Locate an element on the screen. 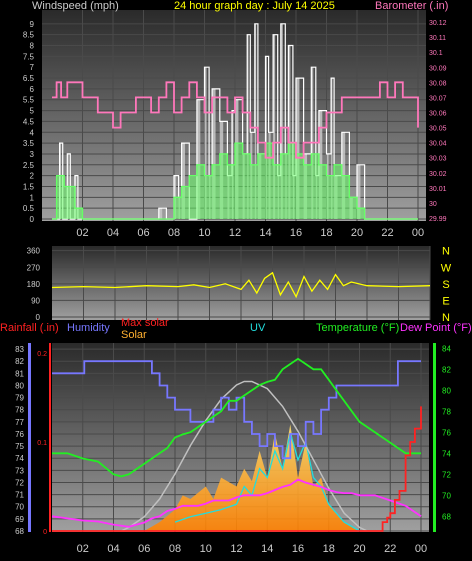 This screenshot has width=472, height=561. dir-y-tick-label: 0 is located at coordinates (38, 317).